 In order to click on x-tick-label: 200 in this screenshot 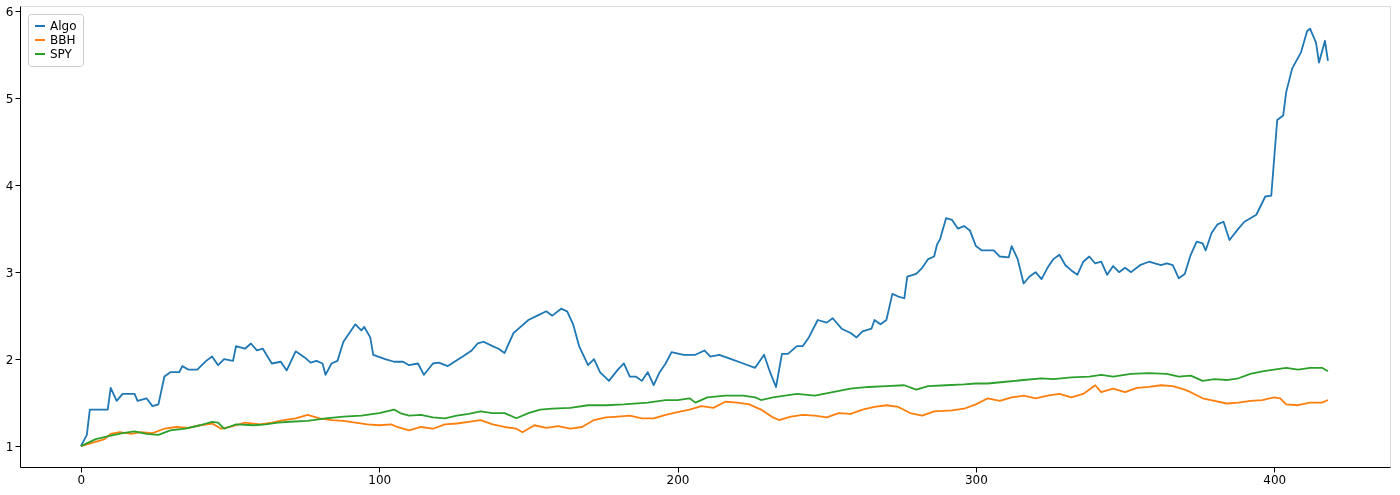, I will do `click(678, 479)`.